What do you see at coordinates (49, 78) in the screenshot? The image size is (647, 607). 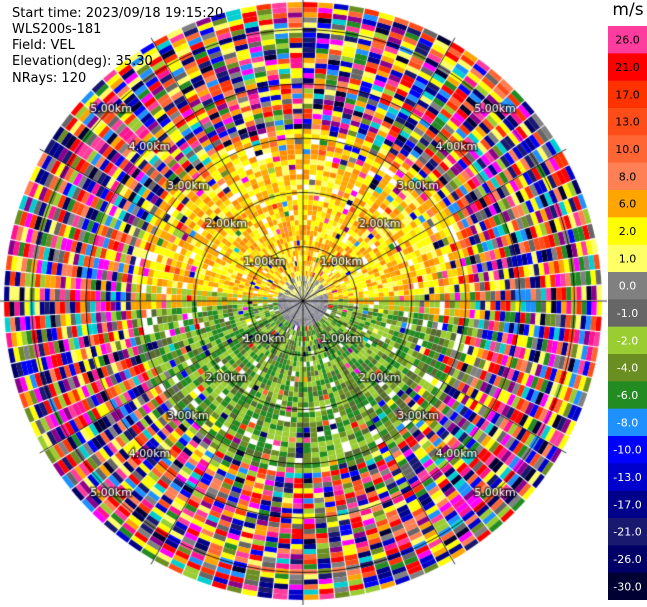 I see `nrays-label: NRays: 120` at bounding box center [49, 78].